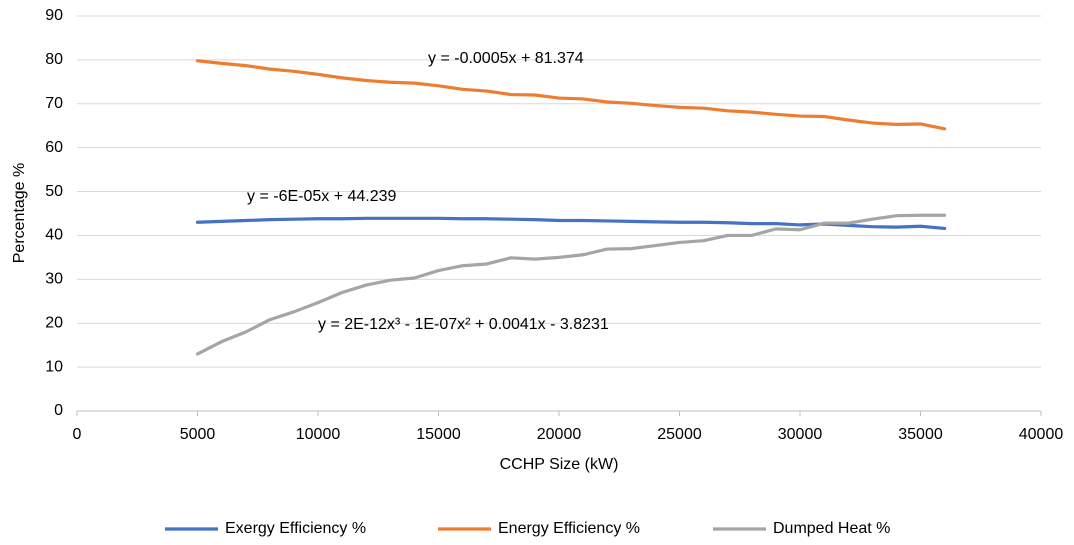 The image size is (1074, 545). Describe the element at coordinates (19, 213) in the screenshot. I see `y-axis-title: Percentage %` at that location.